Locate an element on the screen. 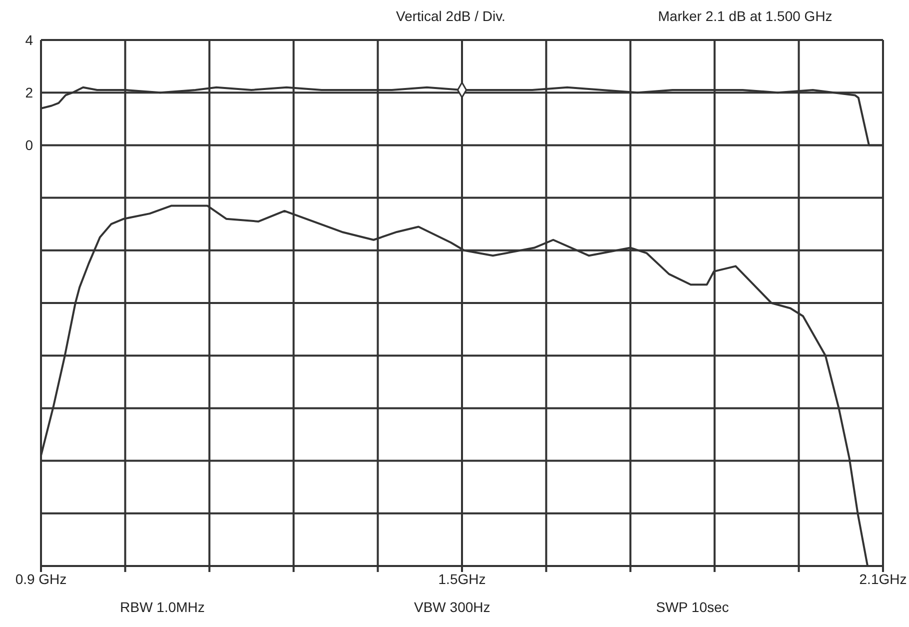 Image resolution: width=909 pixels, height=627 pixels. y-tick-label: 0 is located at coordinates (29, 145).